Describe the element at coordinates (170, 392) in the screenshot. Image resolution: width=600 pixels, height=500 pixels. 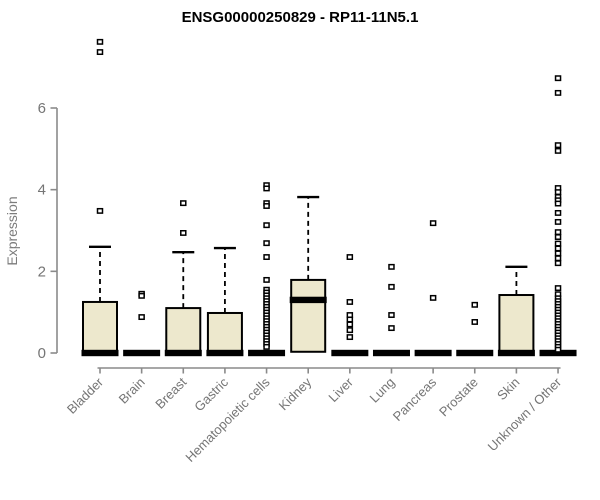
I see `x-axis-label: Breast` at that location.